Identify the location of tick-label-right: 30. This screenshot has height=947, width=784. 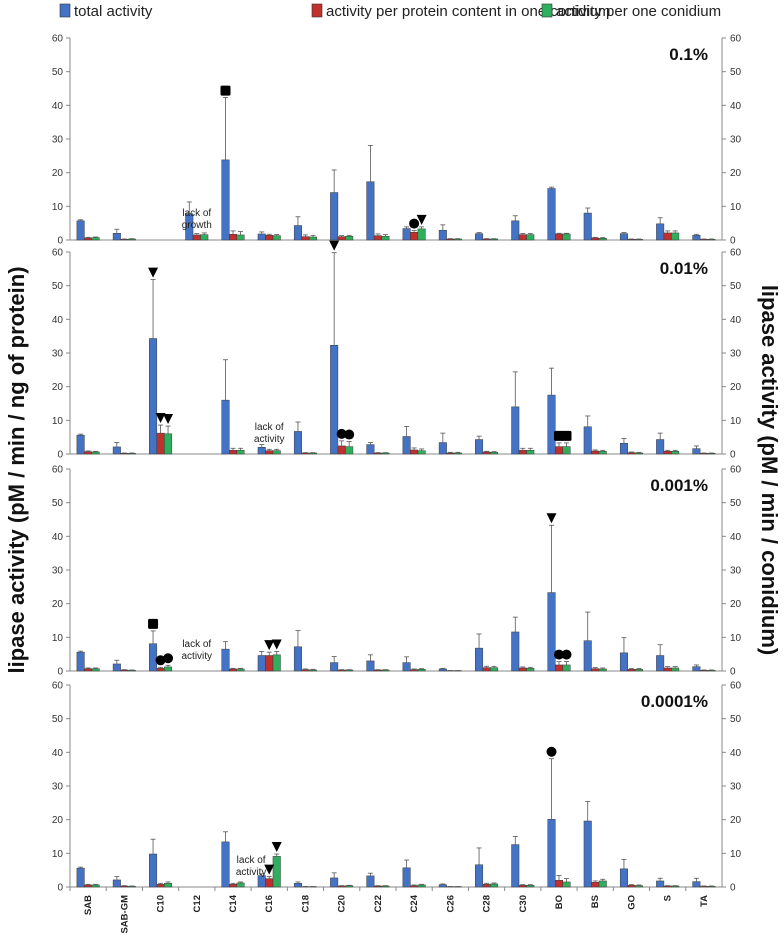
(736, 354).